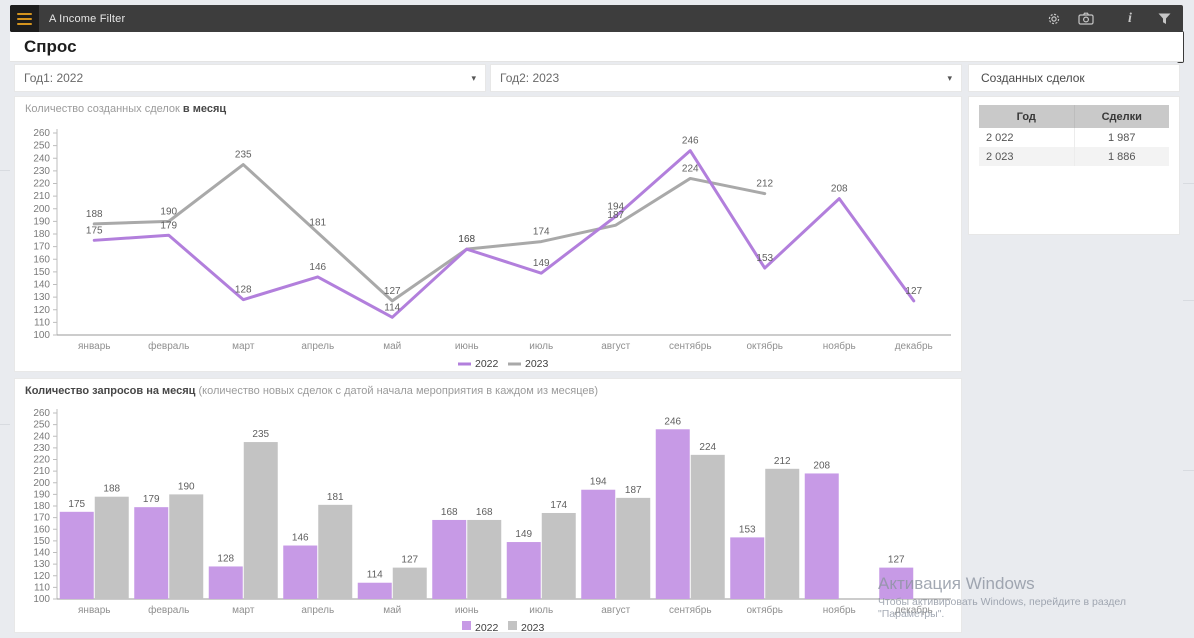 Image resolution: width=1194 pixels, height=638 pixels. What do you see at coordinates (54, 78) in the screenshot?
I see `filter-year1-label: Год1: 2022` at bounding box center [54, 78].